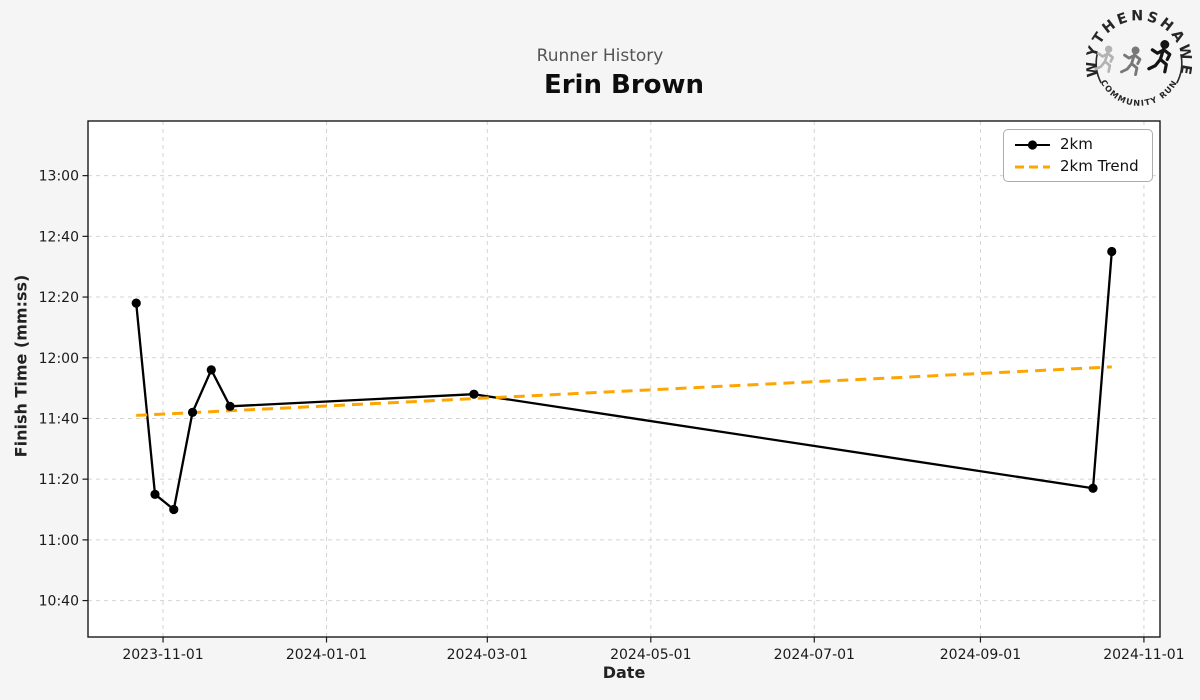 The image size is (1200, 700). Describe the element at coordinates (1139, 43) in the screenshot. I see `logo-top-text: WYTHENSHAWE` at that location.